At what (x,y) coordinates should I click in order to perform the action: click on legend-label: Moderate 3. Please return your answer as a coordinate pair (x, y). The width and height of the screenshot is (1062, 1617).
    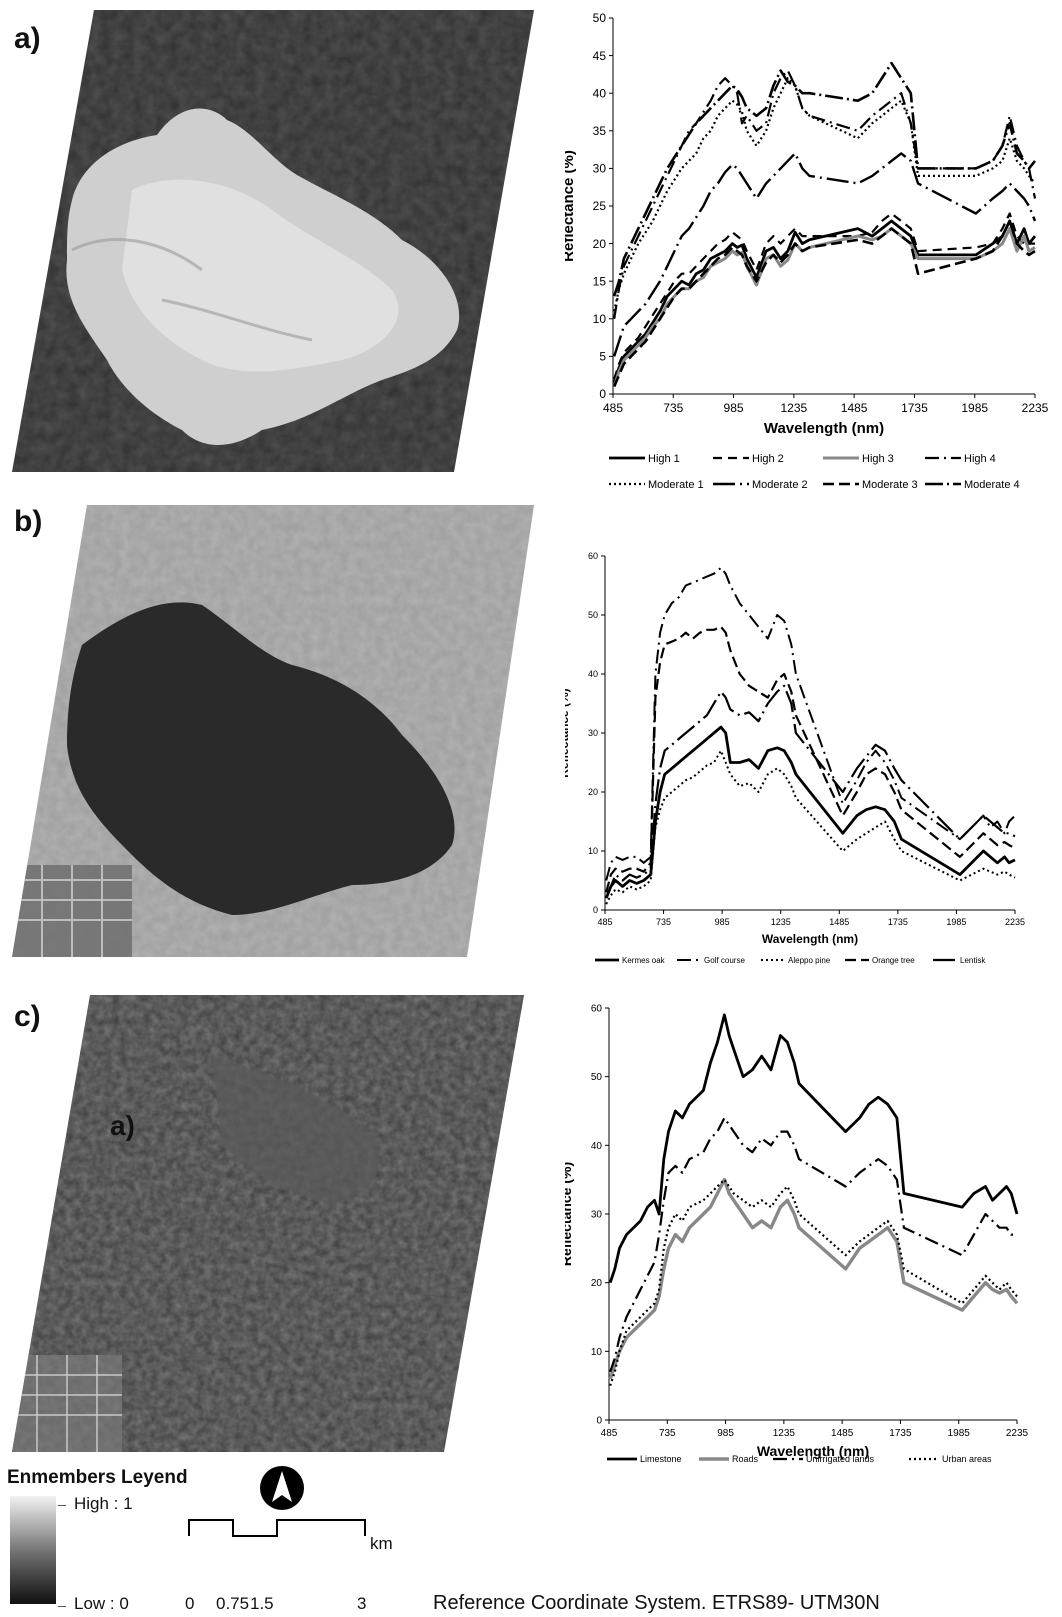
    Looking at the image, I should click on (890, 484).